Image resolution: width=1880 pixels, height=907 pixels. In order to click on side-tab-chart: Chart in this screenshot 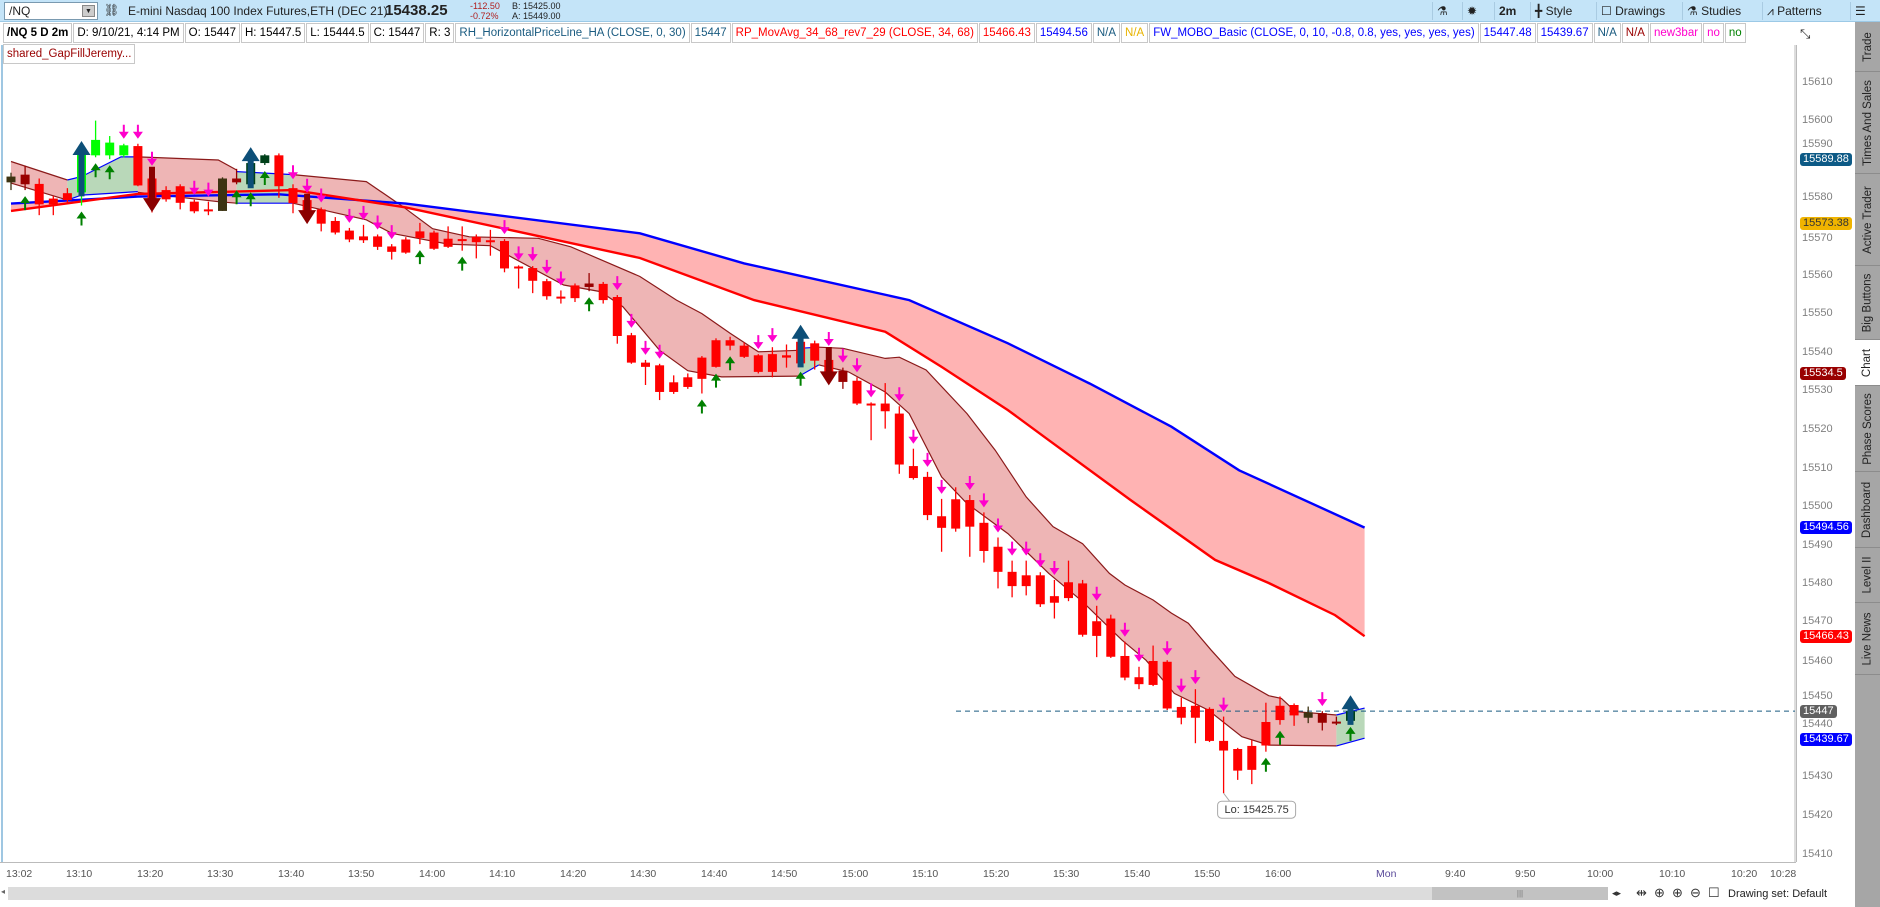, I will do `click(1867, 363)`.